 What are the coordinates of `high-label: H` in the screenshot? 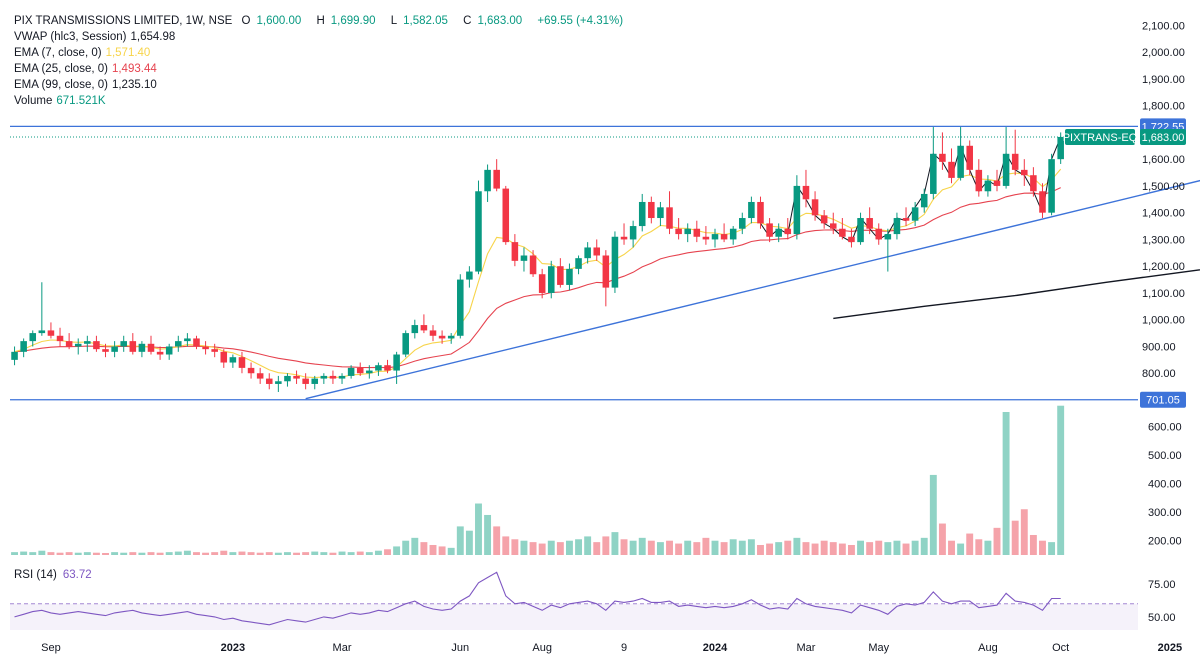 It's located at (320, 21).